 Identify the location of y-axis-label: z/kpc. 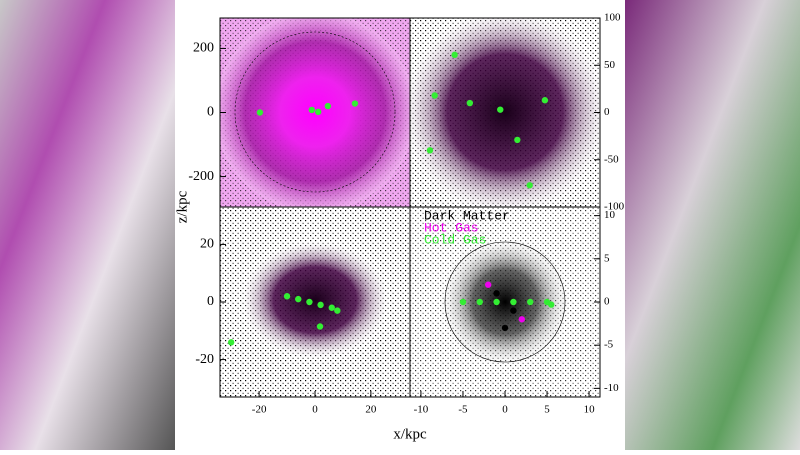
(182, 206).